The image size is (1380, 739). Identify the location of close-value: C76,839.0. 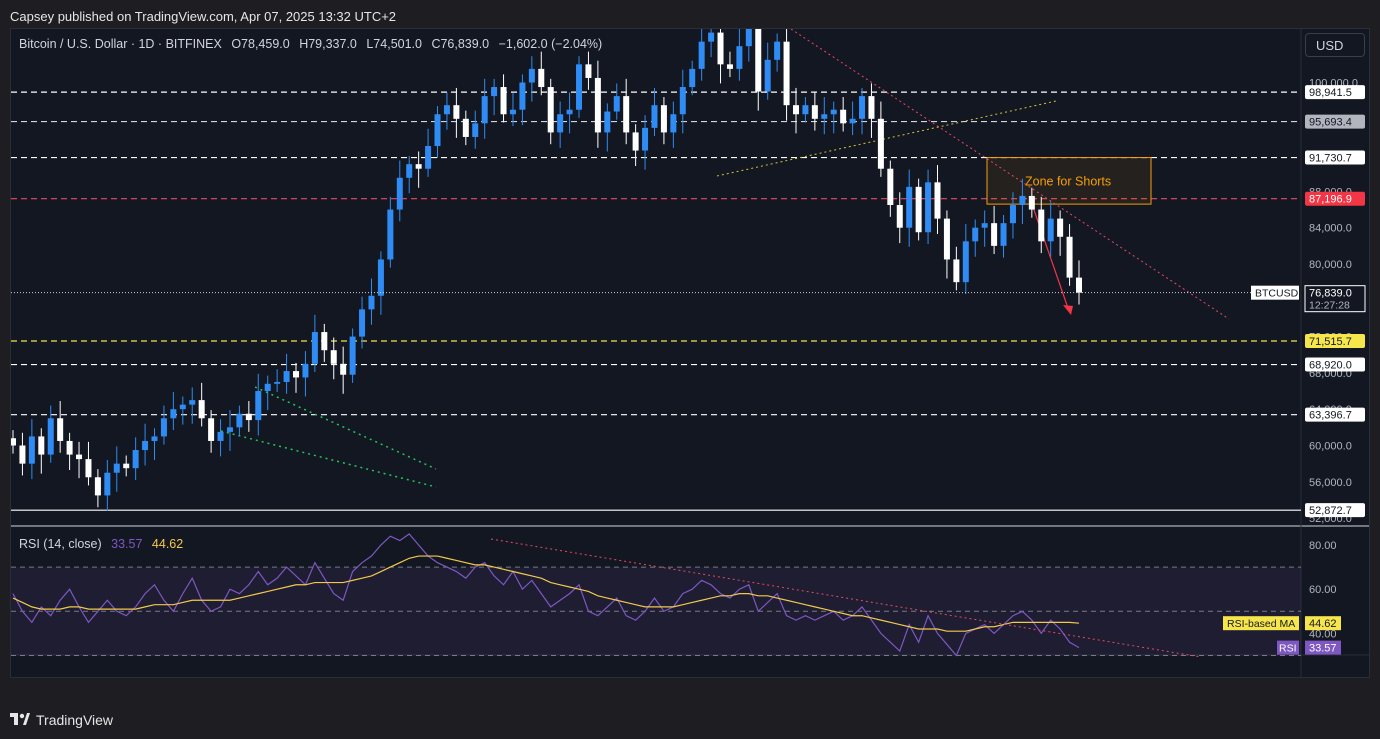
(460, 44).